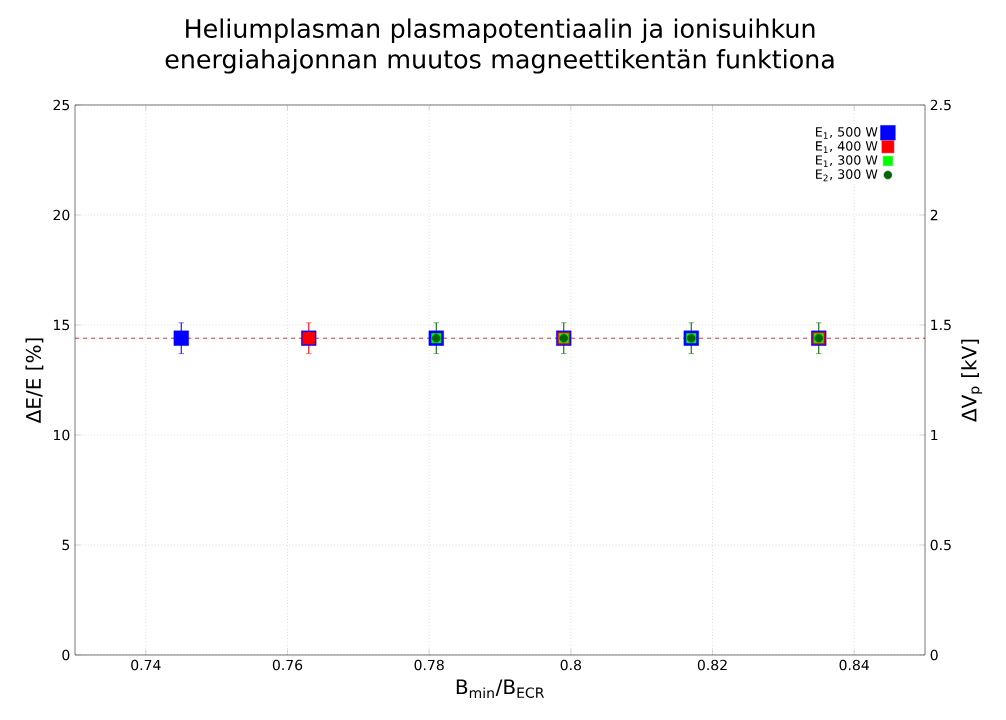 This screenshot has height=720, width=1006. Describe the element at coordinates (500, 689) in the screenshot. I see `x-axis-title: B$_{min}$/B$_{ECR}$` at that location.